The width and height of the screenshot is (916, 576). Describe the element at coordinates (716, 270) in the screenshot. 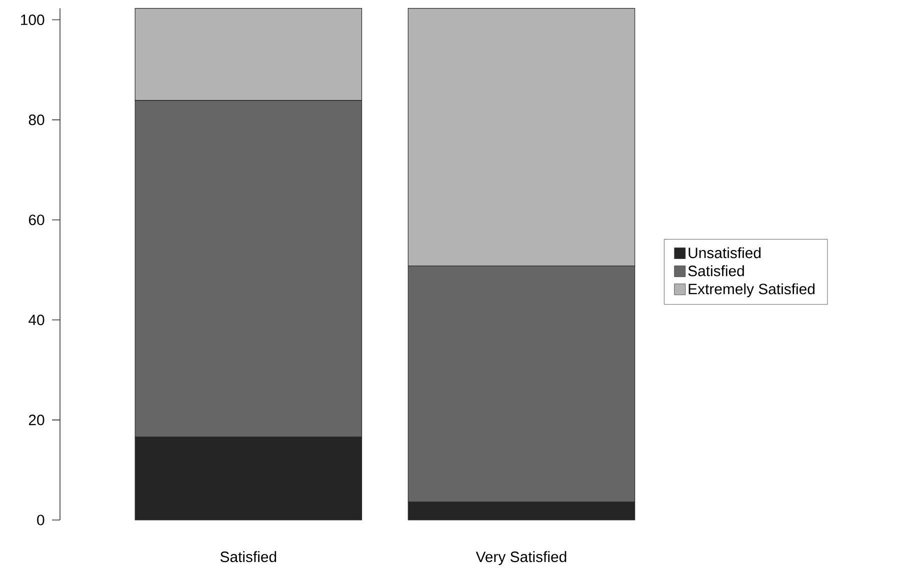

I see `legend-label: Satisfied` at that location.